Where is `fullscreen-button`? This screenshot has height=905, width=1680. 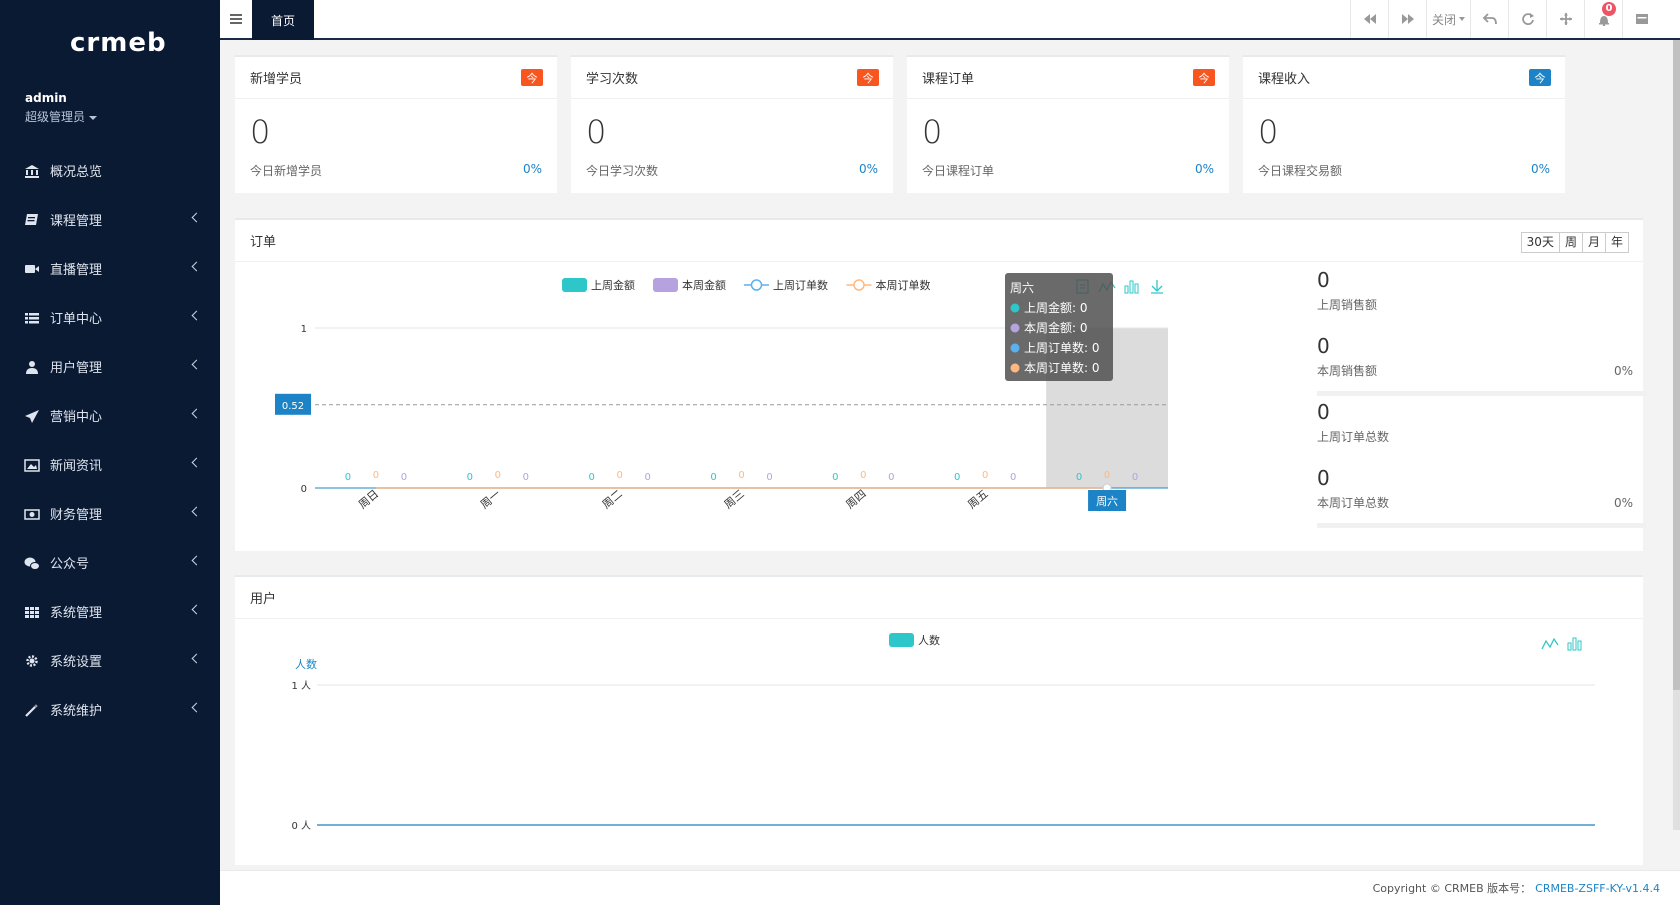
fullscreen-button is located at coordinates (1565, 19).